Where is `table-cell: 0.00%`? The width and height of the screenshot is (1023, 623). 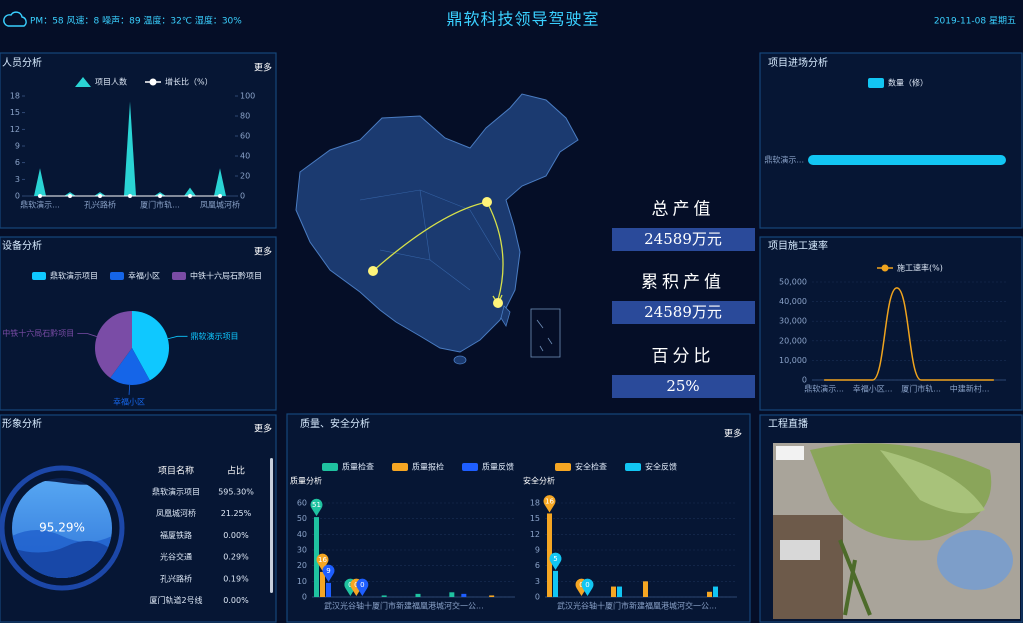
table-cell: 0.00% is located at coordinates (236, 535).